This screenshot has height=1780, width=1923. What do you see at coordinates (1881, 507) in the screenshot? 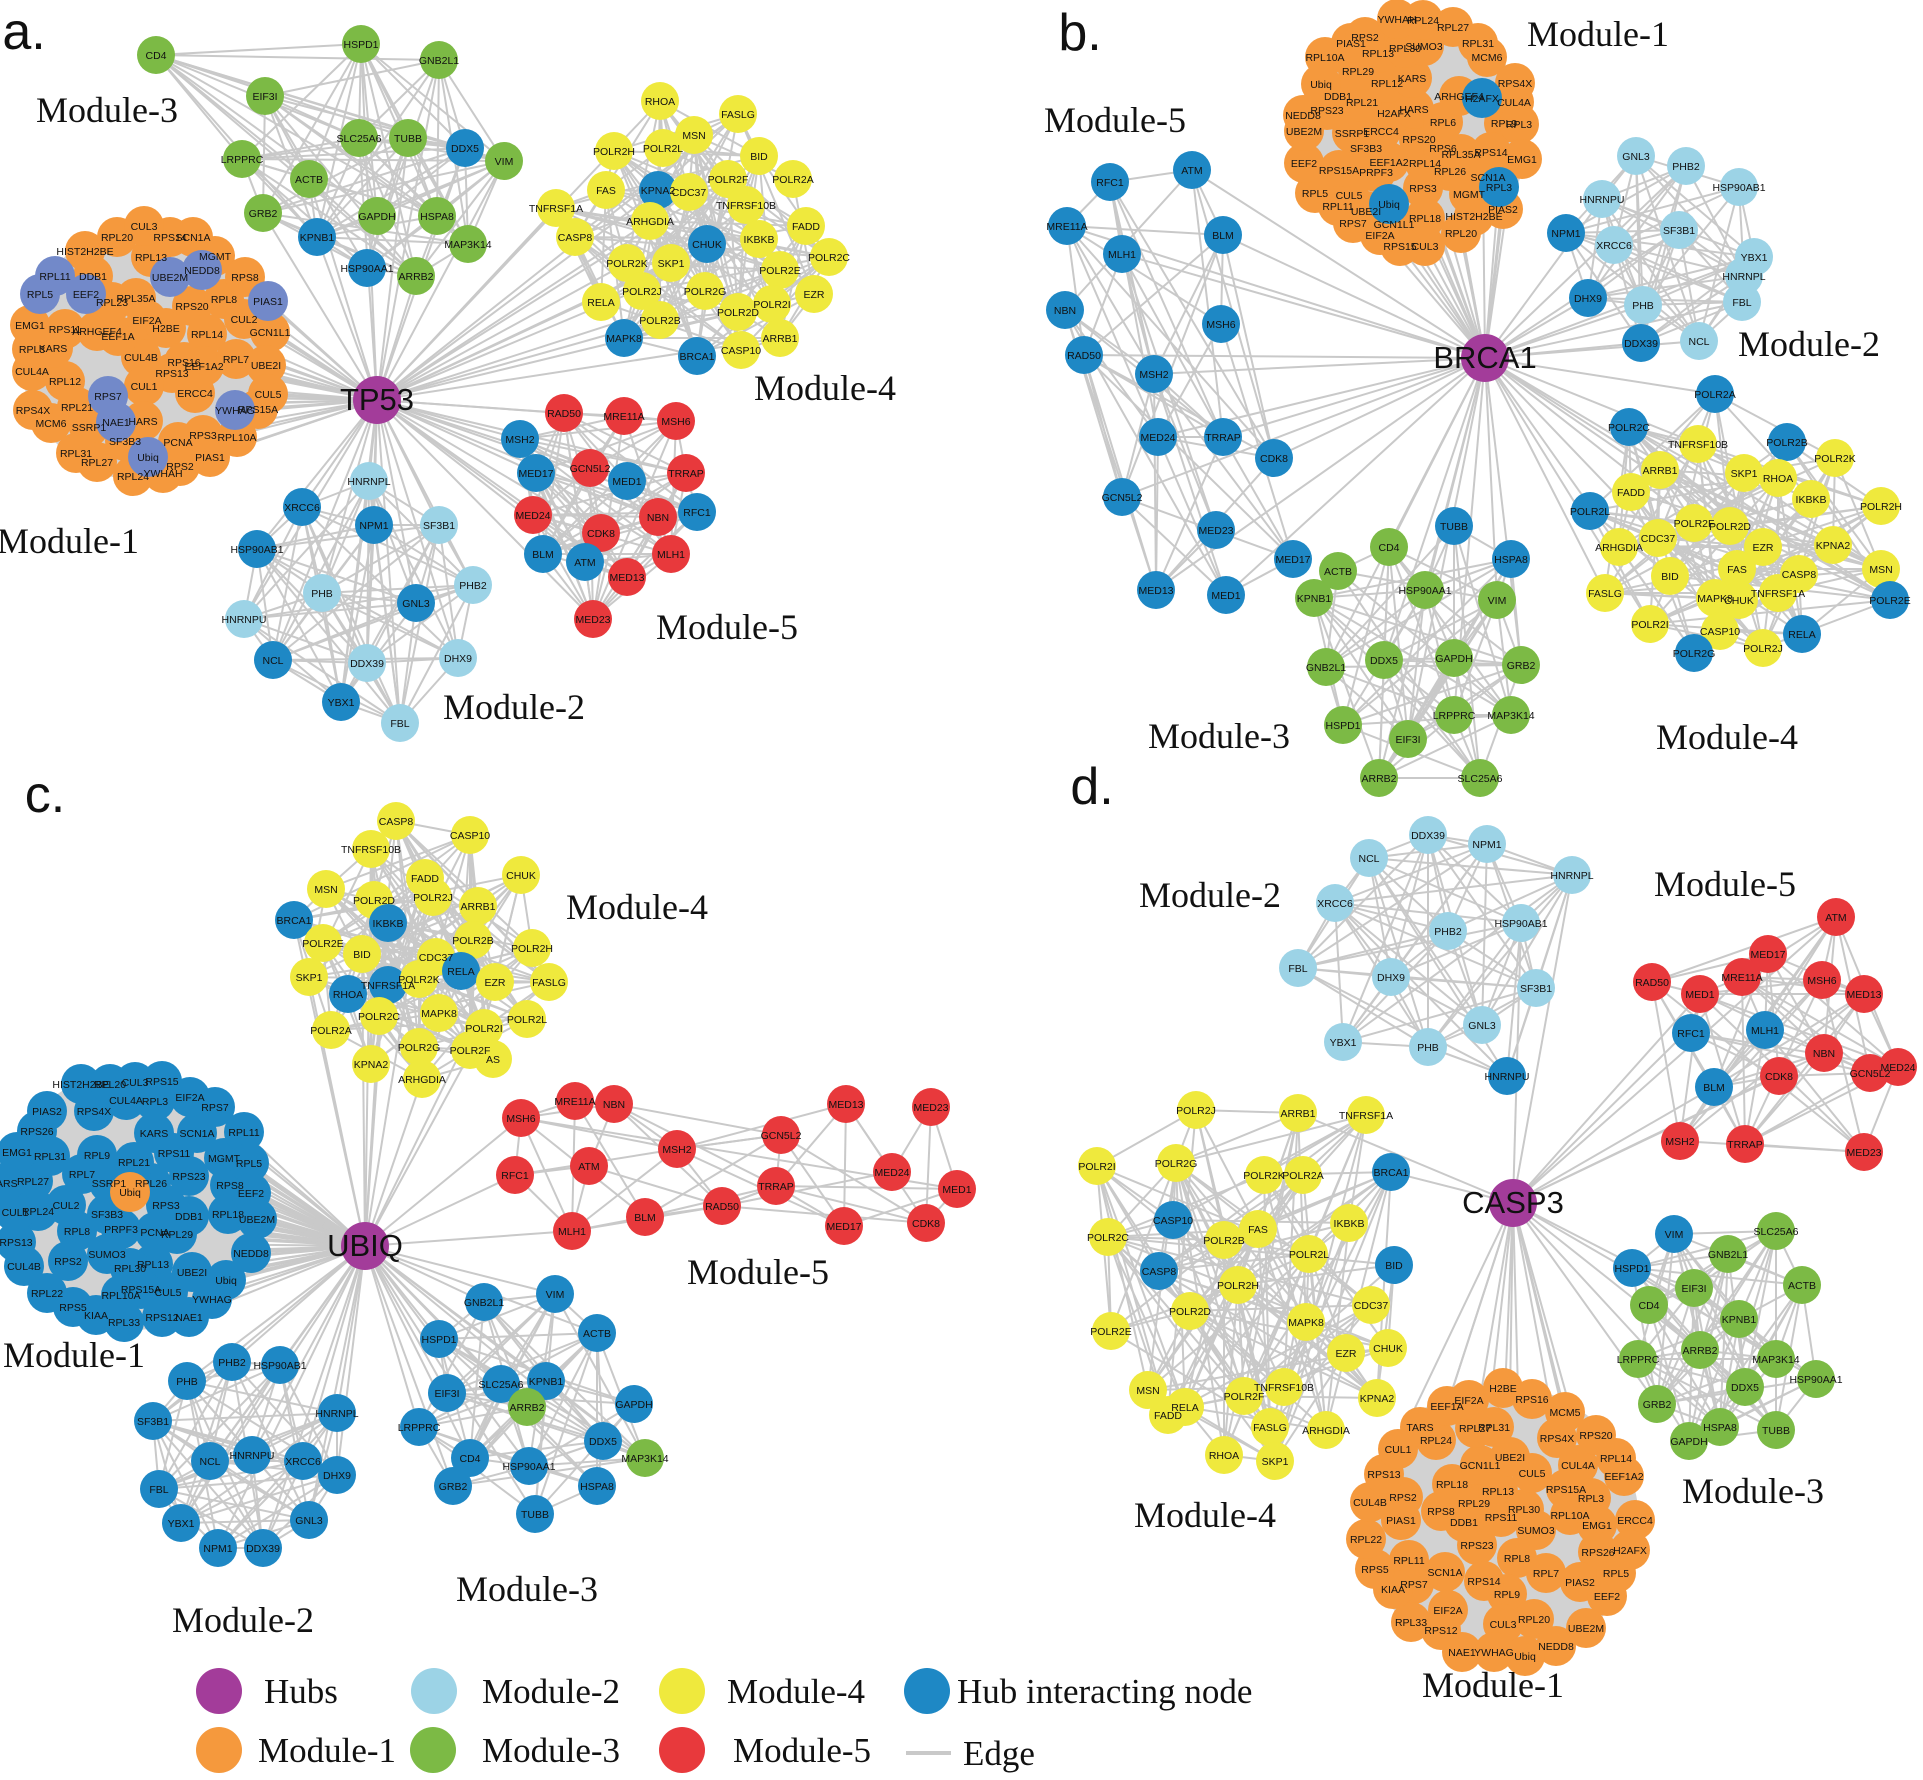
I see `svg-text: POLR2H` at bounding box center [1881, 507].